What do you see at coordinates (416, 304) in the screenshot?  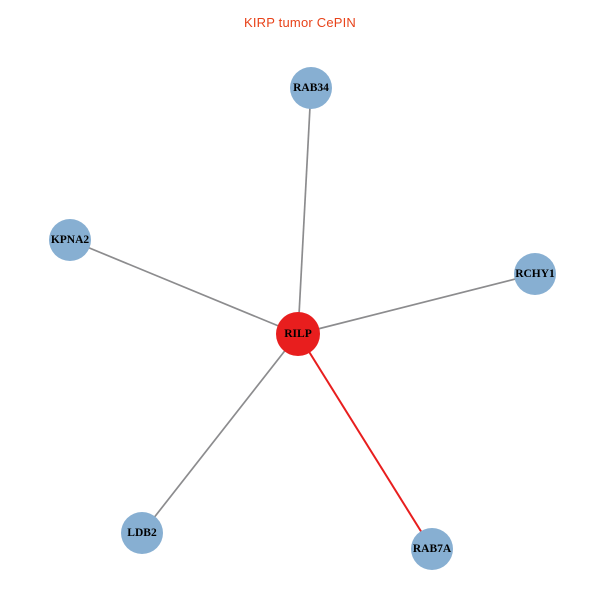 I see `edge-rilp-rchy1` at bounding box center [416, 304].